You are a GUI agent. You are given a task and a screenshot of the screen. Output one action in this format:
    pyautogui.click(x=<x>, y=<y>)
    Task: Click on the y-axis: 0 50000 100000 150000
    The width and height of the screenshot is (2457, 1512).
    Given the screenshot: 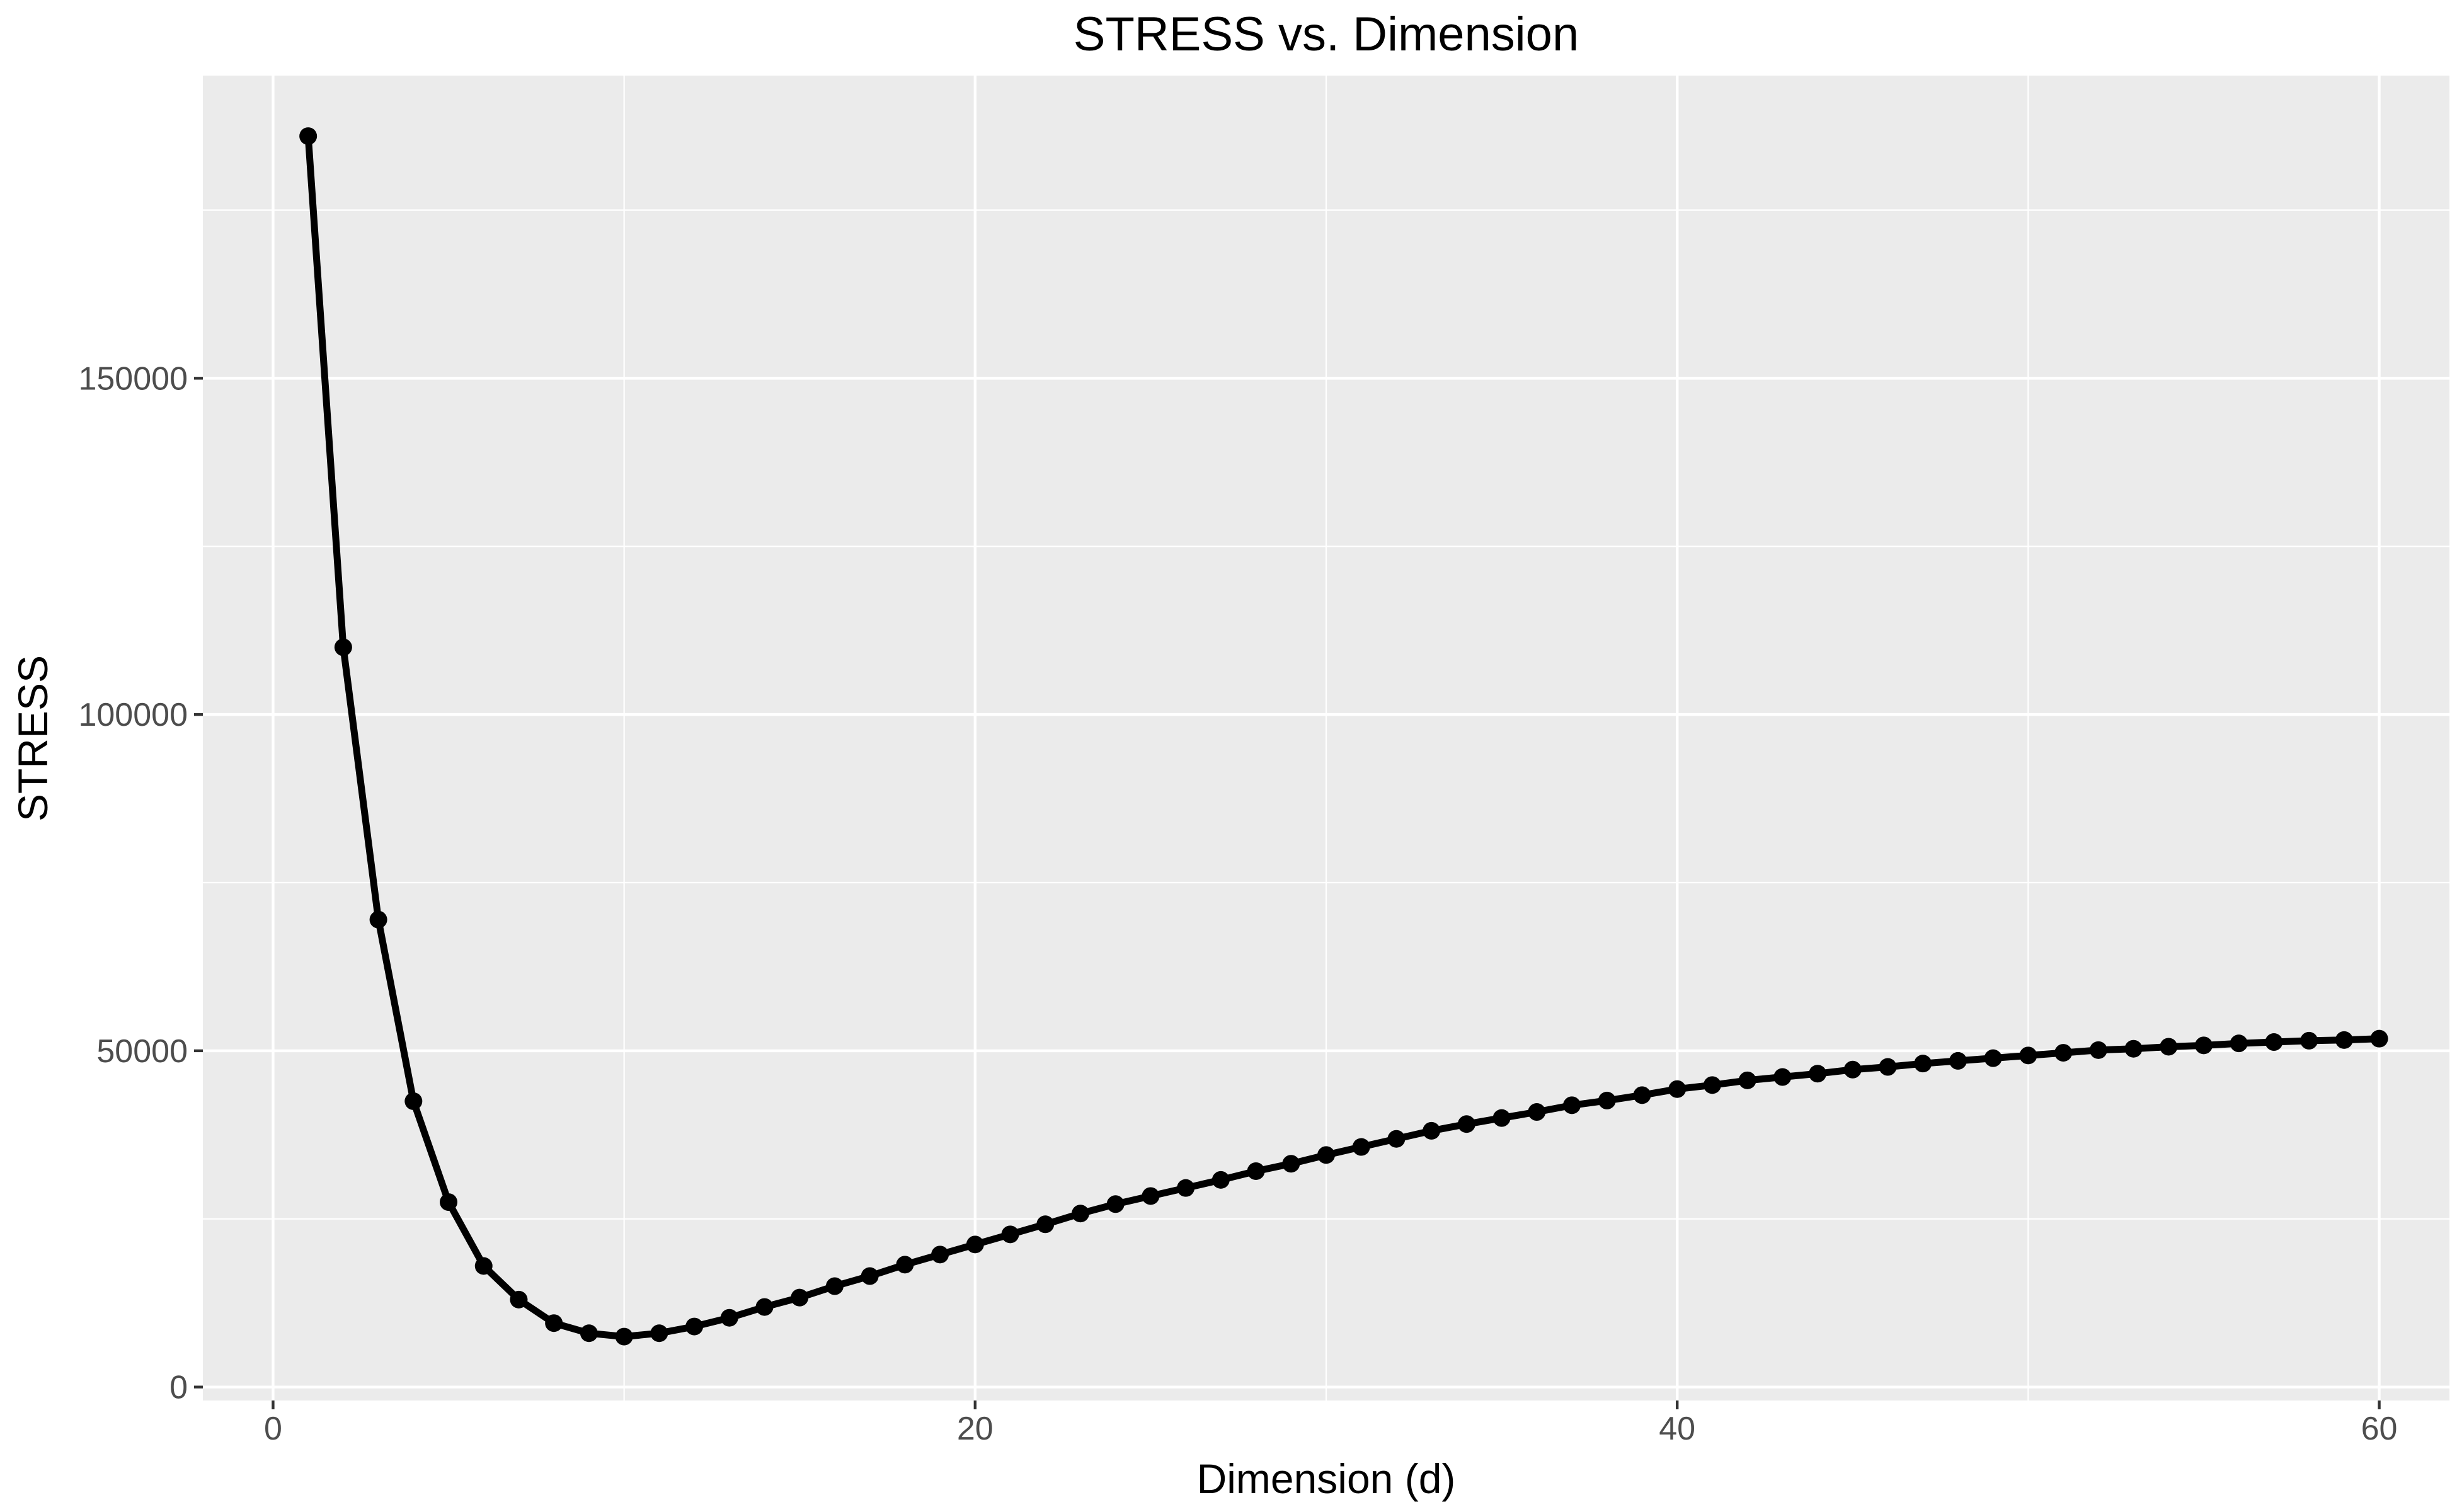 What is the action you would take?
    pyautogui.click(x=140, y=883)
    